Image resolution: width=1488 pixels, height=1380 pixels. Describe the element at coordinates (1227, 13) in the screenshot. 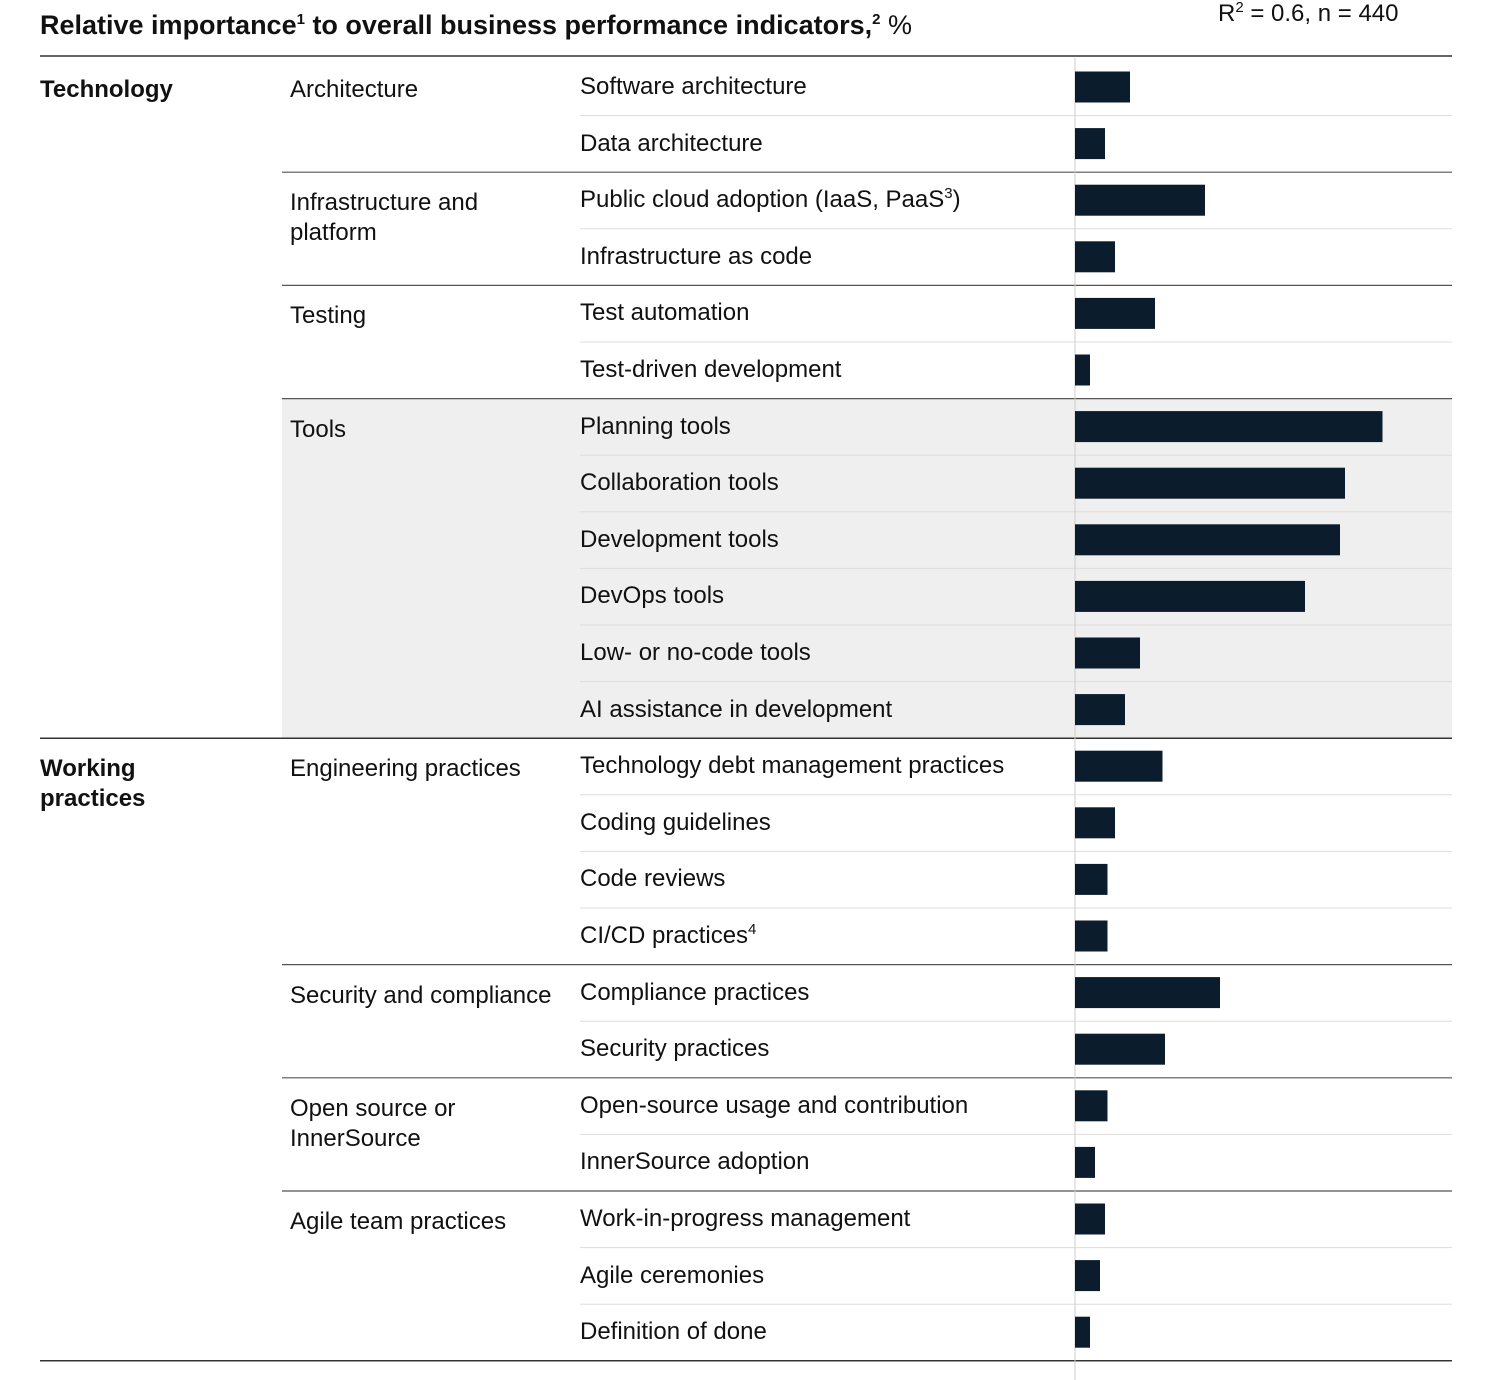

I see `annotation-text: R` at that location.